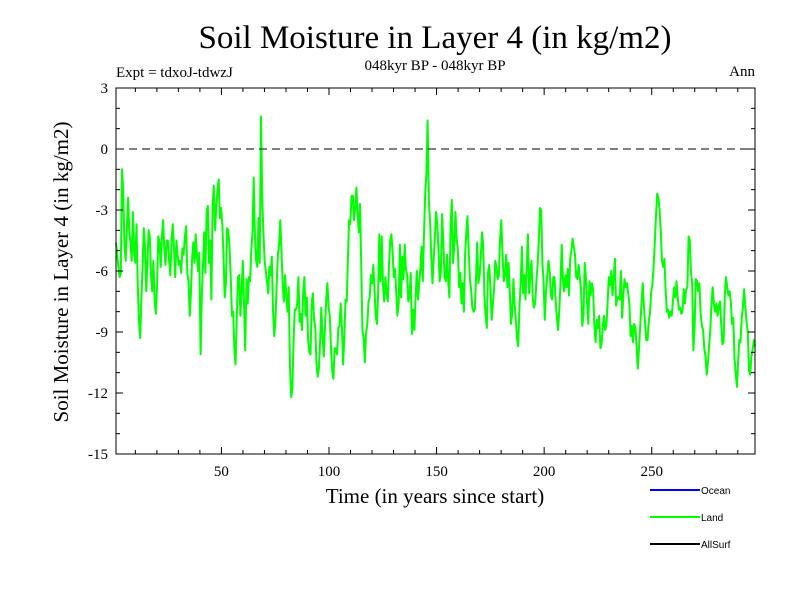  Describe the element at coordinates (435, 496) in the screenshot. I see `x-axis-label: Time (in years since start)` at that location.